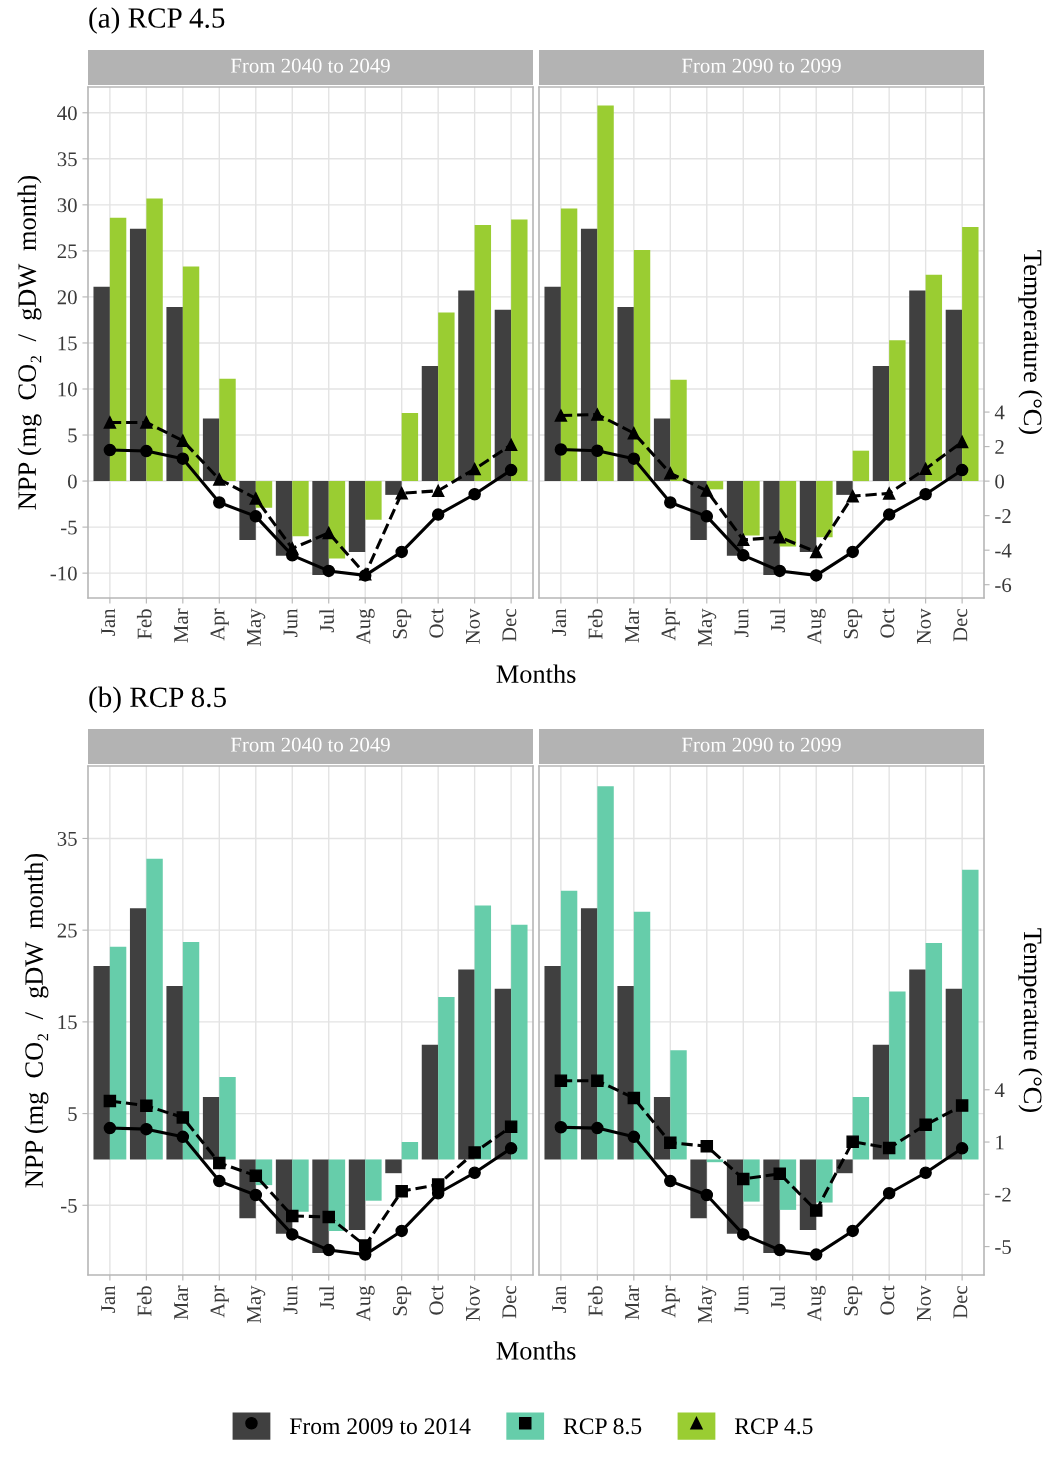 The height and width of the screenshot is (1461, 1046). Describe the element at coordinates (67, 205) in the screenshot. I see `y-tick-label: 30` at that location.